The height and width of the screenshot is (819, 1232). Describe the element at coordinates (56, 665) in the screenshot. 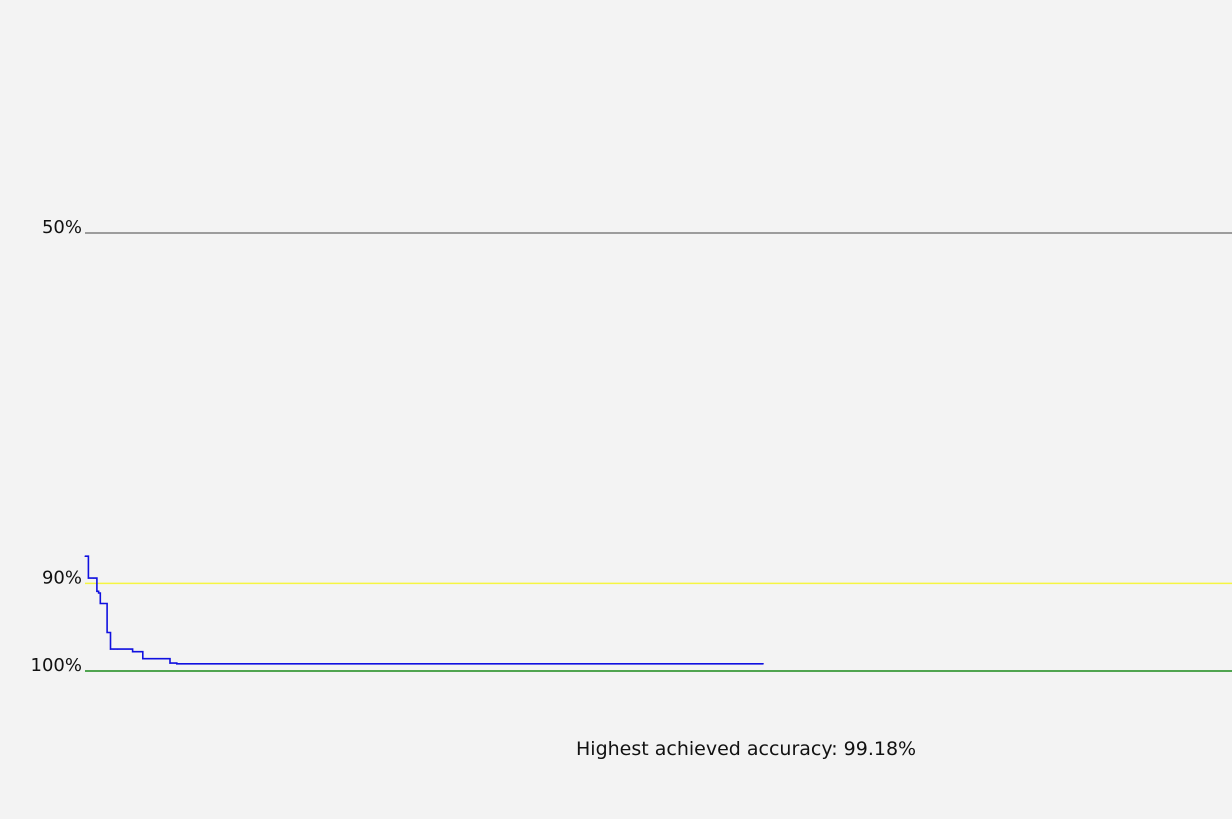

I see `tick-label-100: 100%` at that location.